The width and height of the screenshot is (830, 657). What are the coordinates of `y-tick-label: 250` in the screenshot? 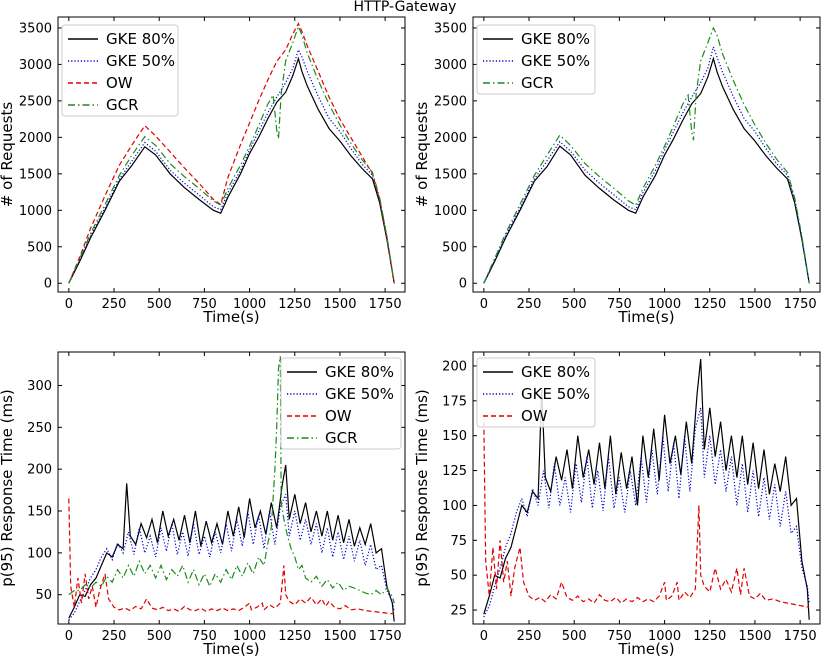 It's located at (39, 428).